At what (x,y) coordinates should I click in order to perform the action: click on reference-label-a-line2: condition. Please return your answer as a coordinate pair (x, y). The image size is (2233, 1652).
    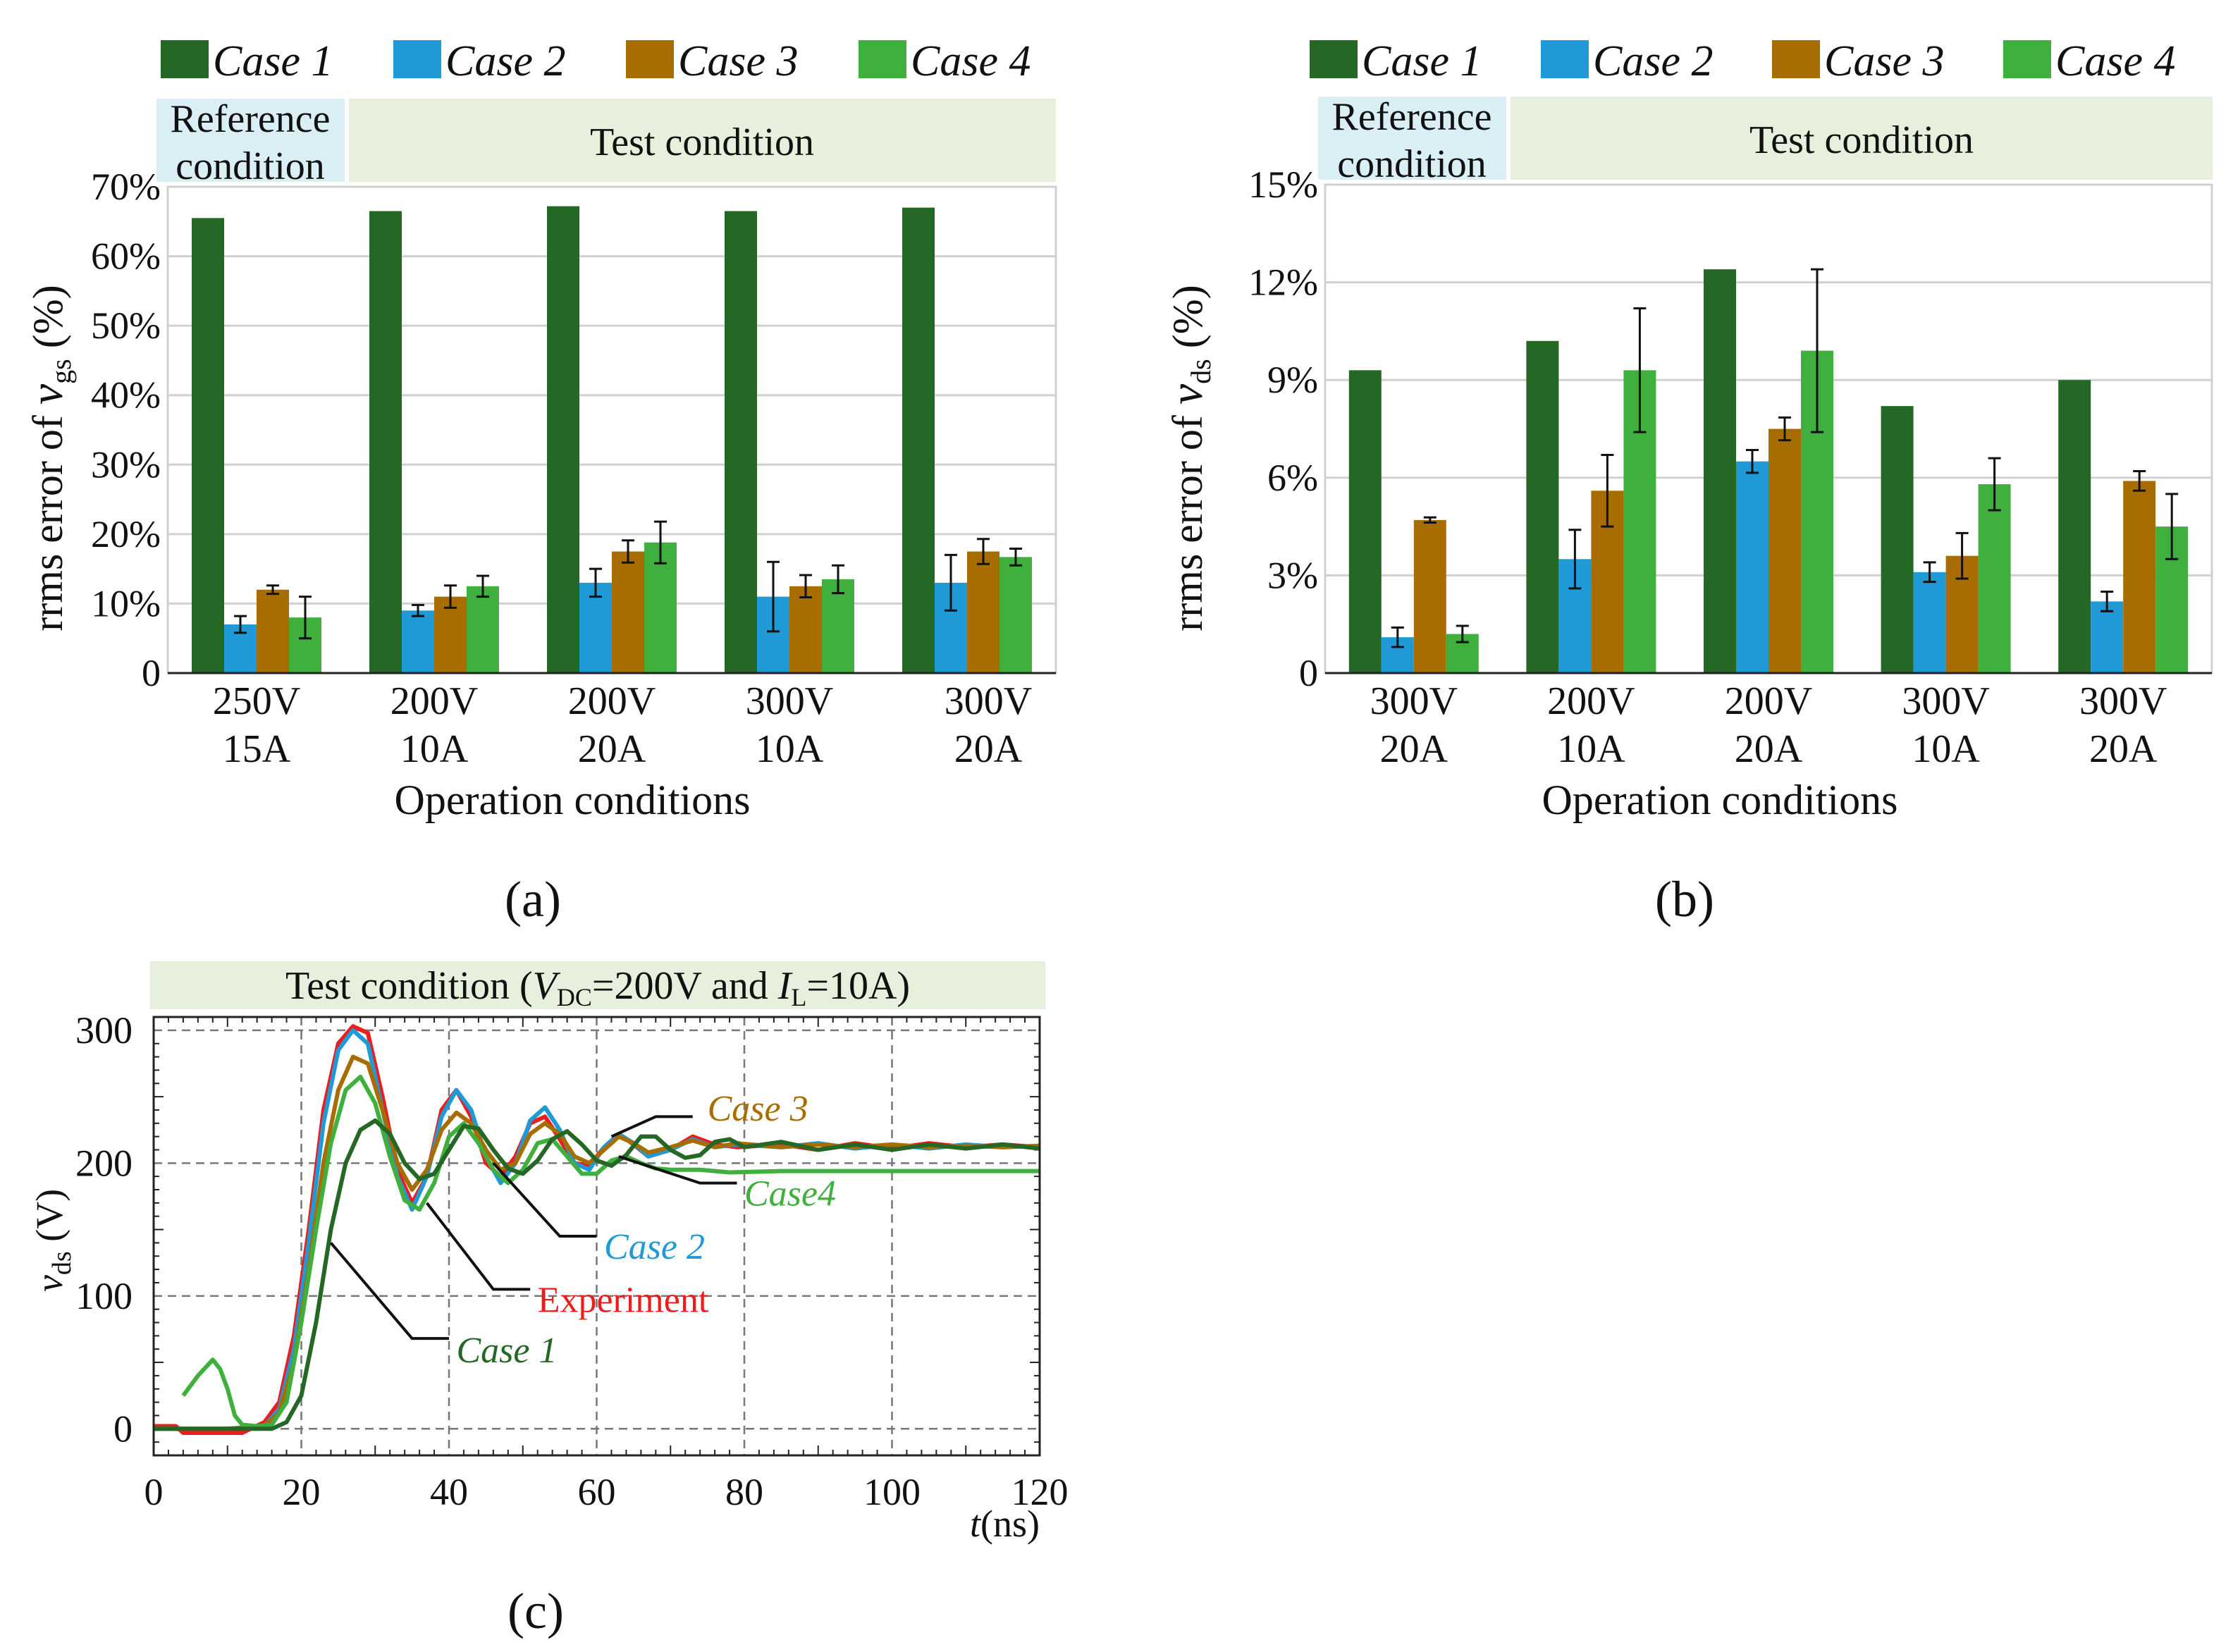
    Looking at the image, I should click on (251, 166).